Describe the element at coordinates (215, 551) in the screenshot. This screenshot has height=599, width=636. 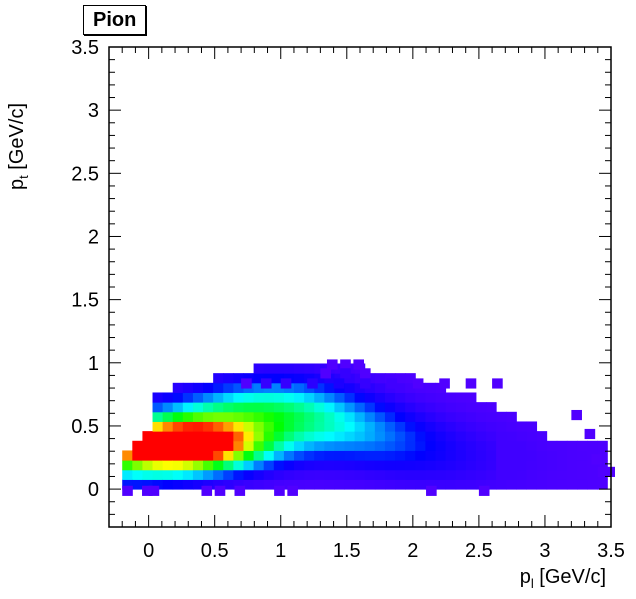
I see `x-tick-label: 0.5` at that location.